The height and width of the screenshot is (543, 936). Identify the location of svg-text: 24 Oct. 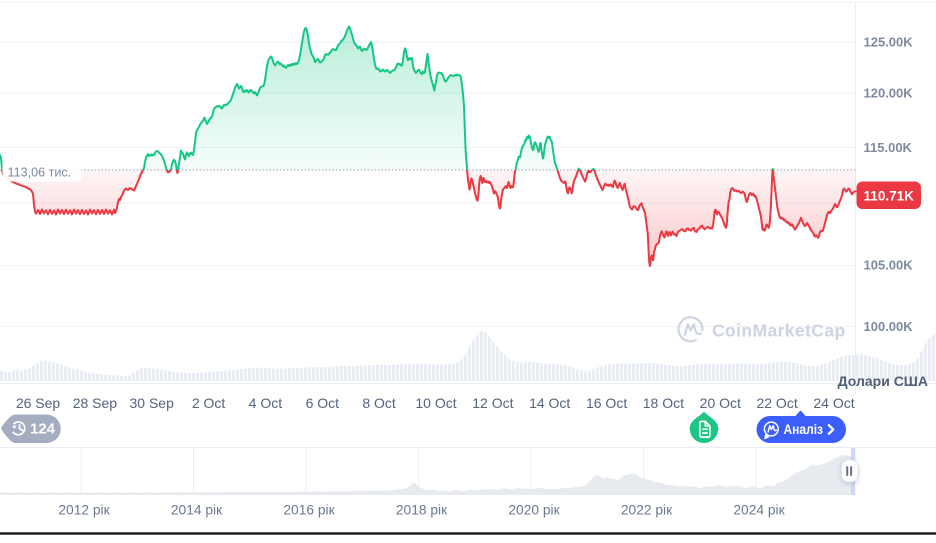
(833, 403).